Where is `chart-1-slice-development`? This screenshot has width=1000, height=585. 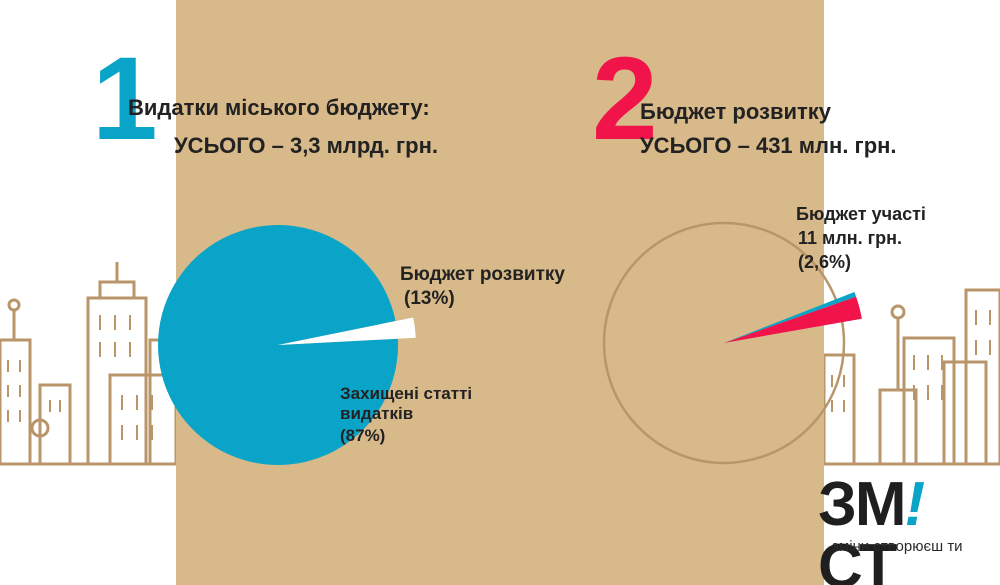
chart-1-slice-development is located at coordinates (347, 331).